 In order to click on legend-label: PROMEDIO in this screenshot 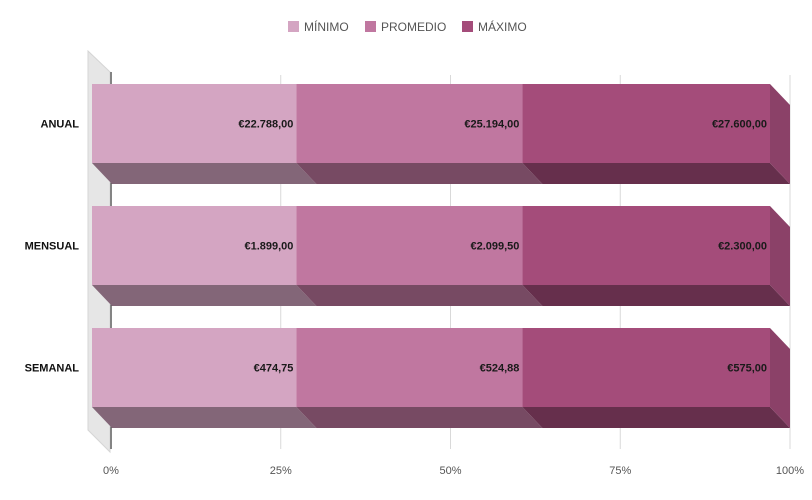, I will do `click(413, 27)`.